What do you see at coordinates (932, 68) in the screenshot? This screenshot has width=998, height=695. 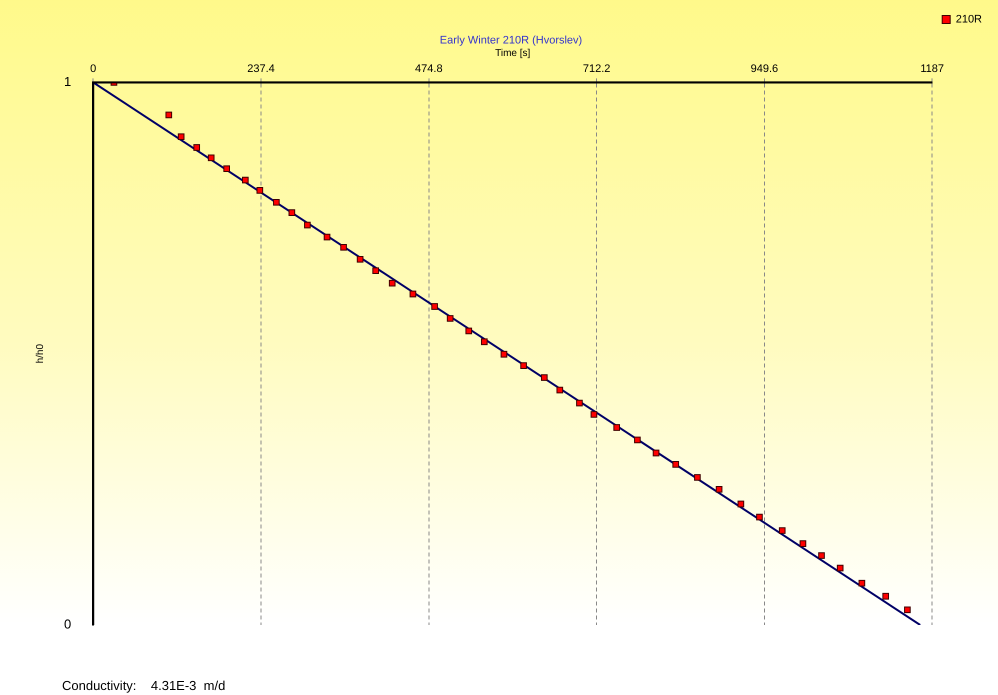 I see `x-tick-label: 1187` at bounding box center [932, 68].